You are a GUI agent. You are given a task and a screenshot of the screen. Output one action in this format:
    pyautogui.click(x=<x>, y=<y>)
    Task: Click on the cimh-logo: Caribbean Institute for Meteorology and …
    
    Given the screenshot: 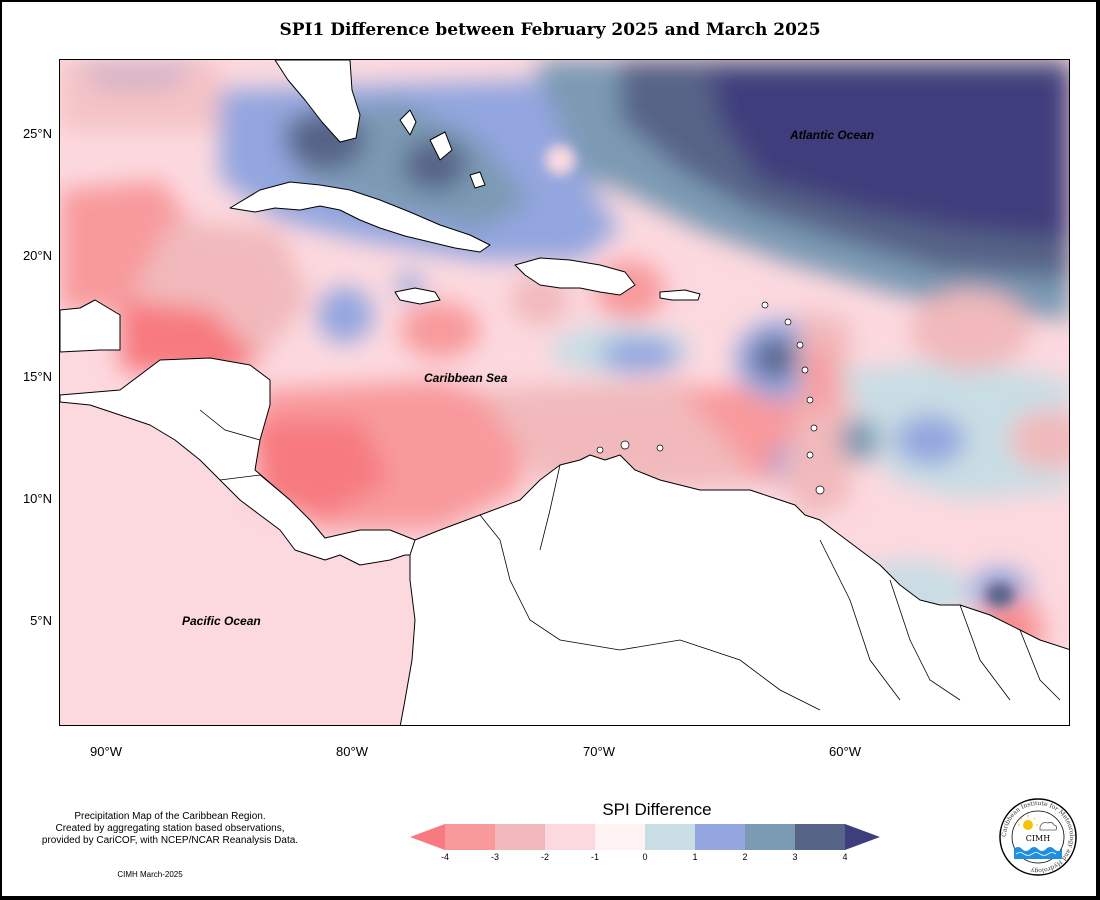 What is the action you would take?
    pyautogui.click(x=1038, y=837)
    